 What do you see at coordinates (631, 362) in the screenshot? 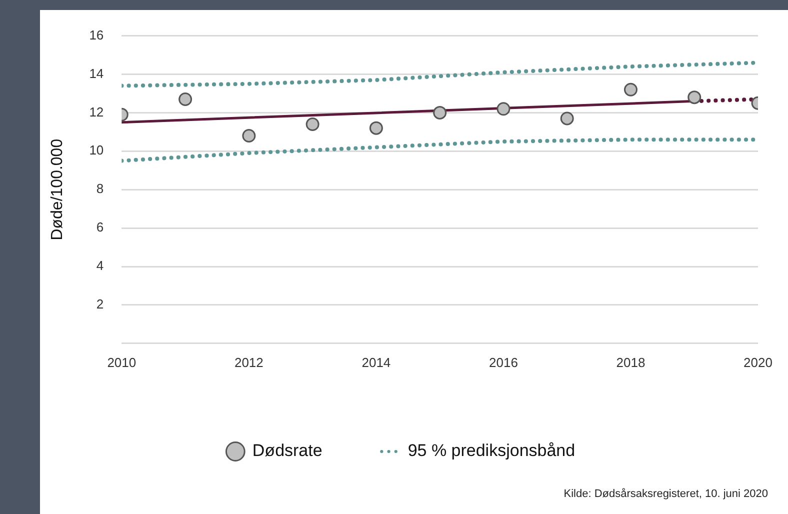
I see `x-tick-label: 2018` at bounding box center [631, 362].